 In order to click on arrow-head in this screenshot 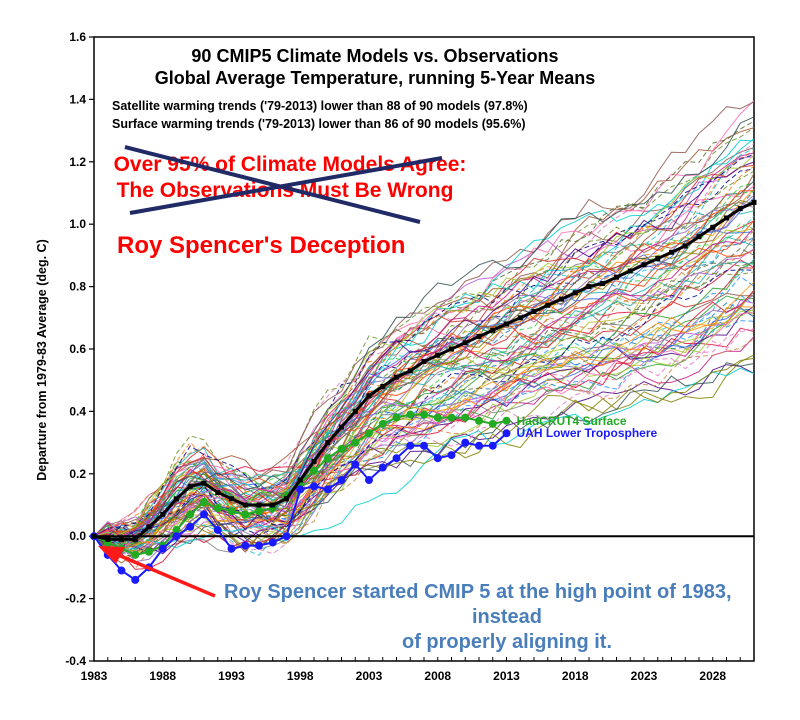, I will do `click(111, 555)`.